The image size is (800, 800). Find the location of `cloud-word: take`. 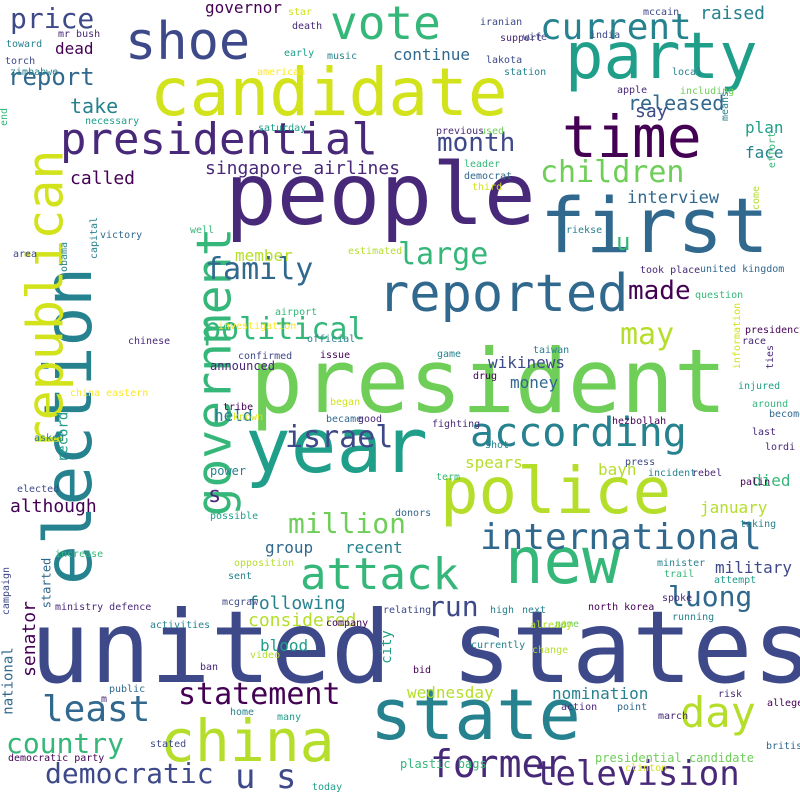

cloud-word: take is located at coordinates (94, 106).